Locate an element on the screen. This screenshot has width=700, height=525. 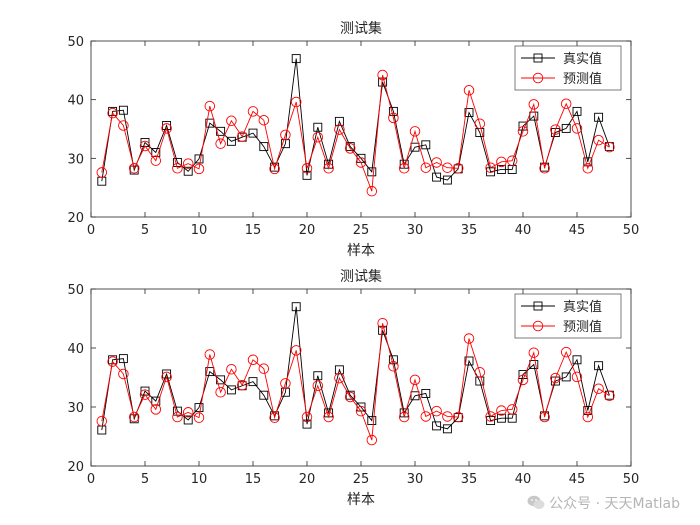
x-tick-label: 45 is located at coordinates (577, 479).